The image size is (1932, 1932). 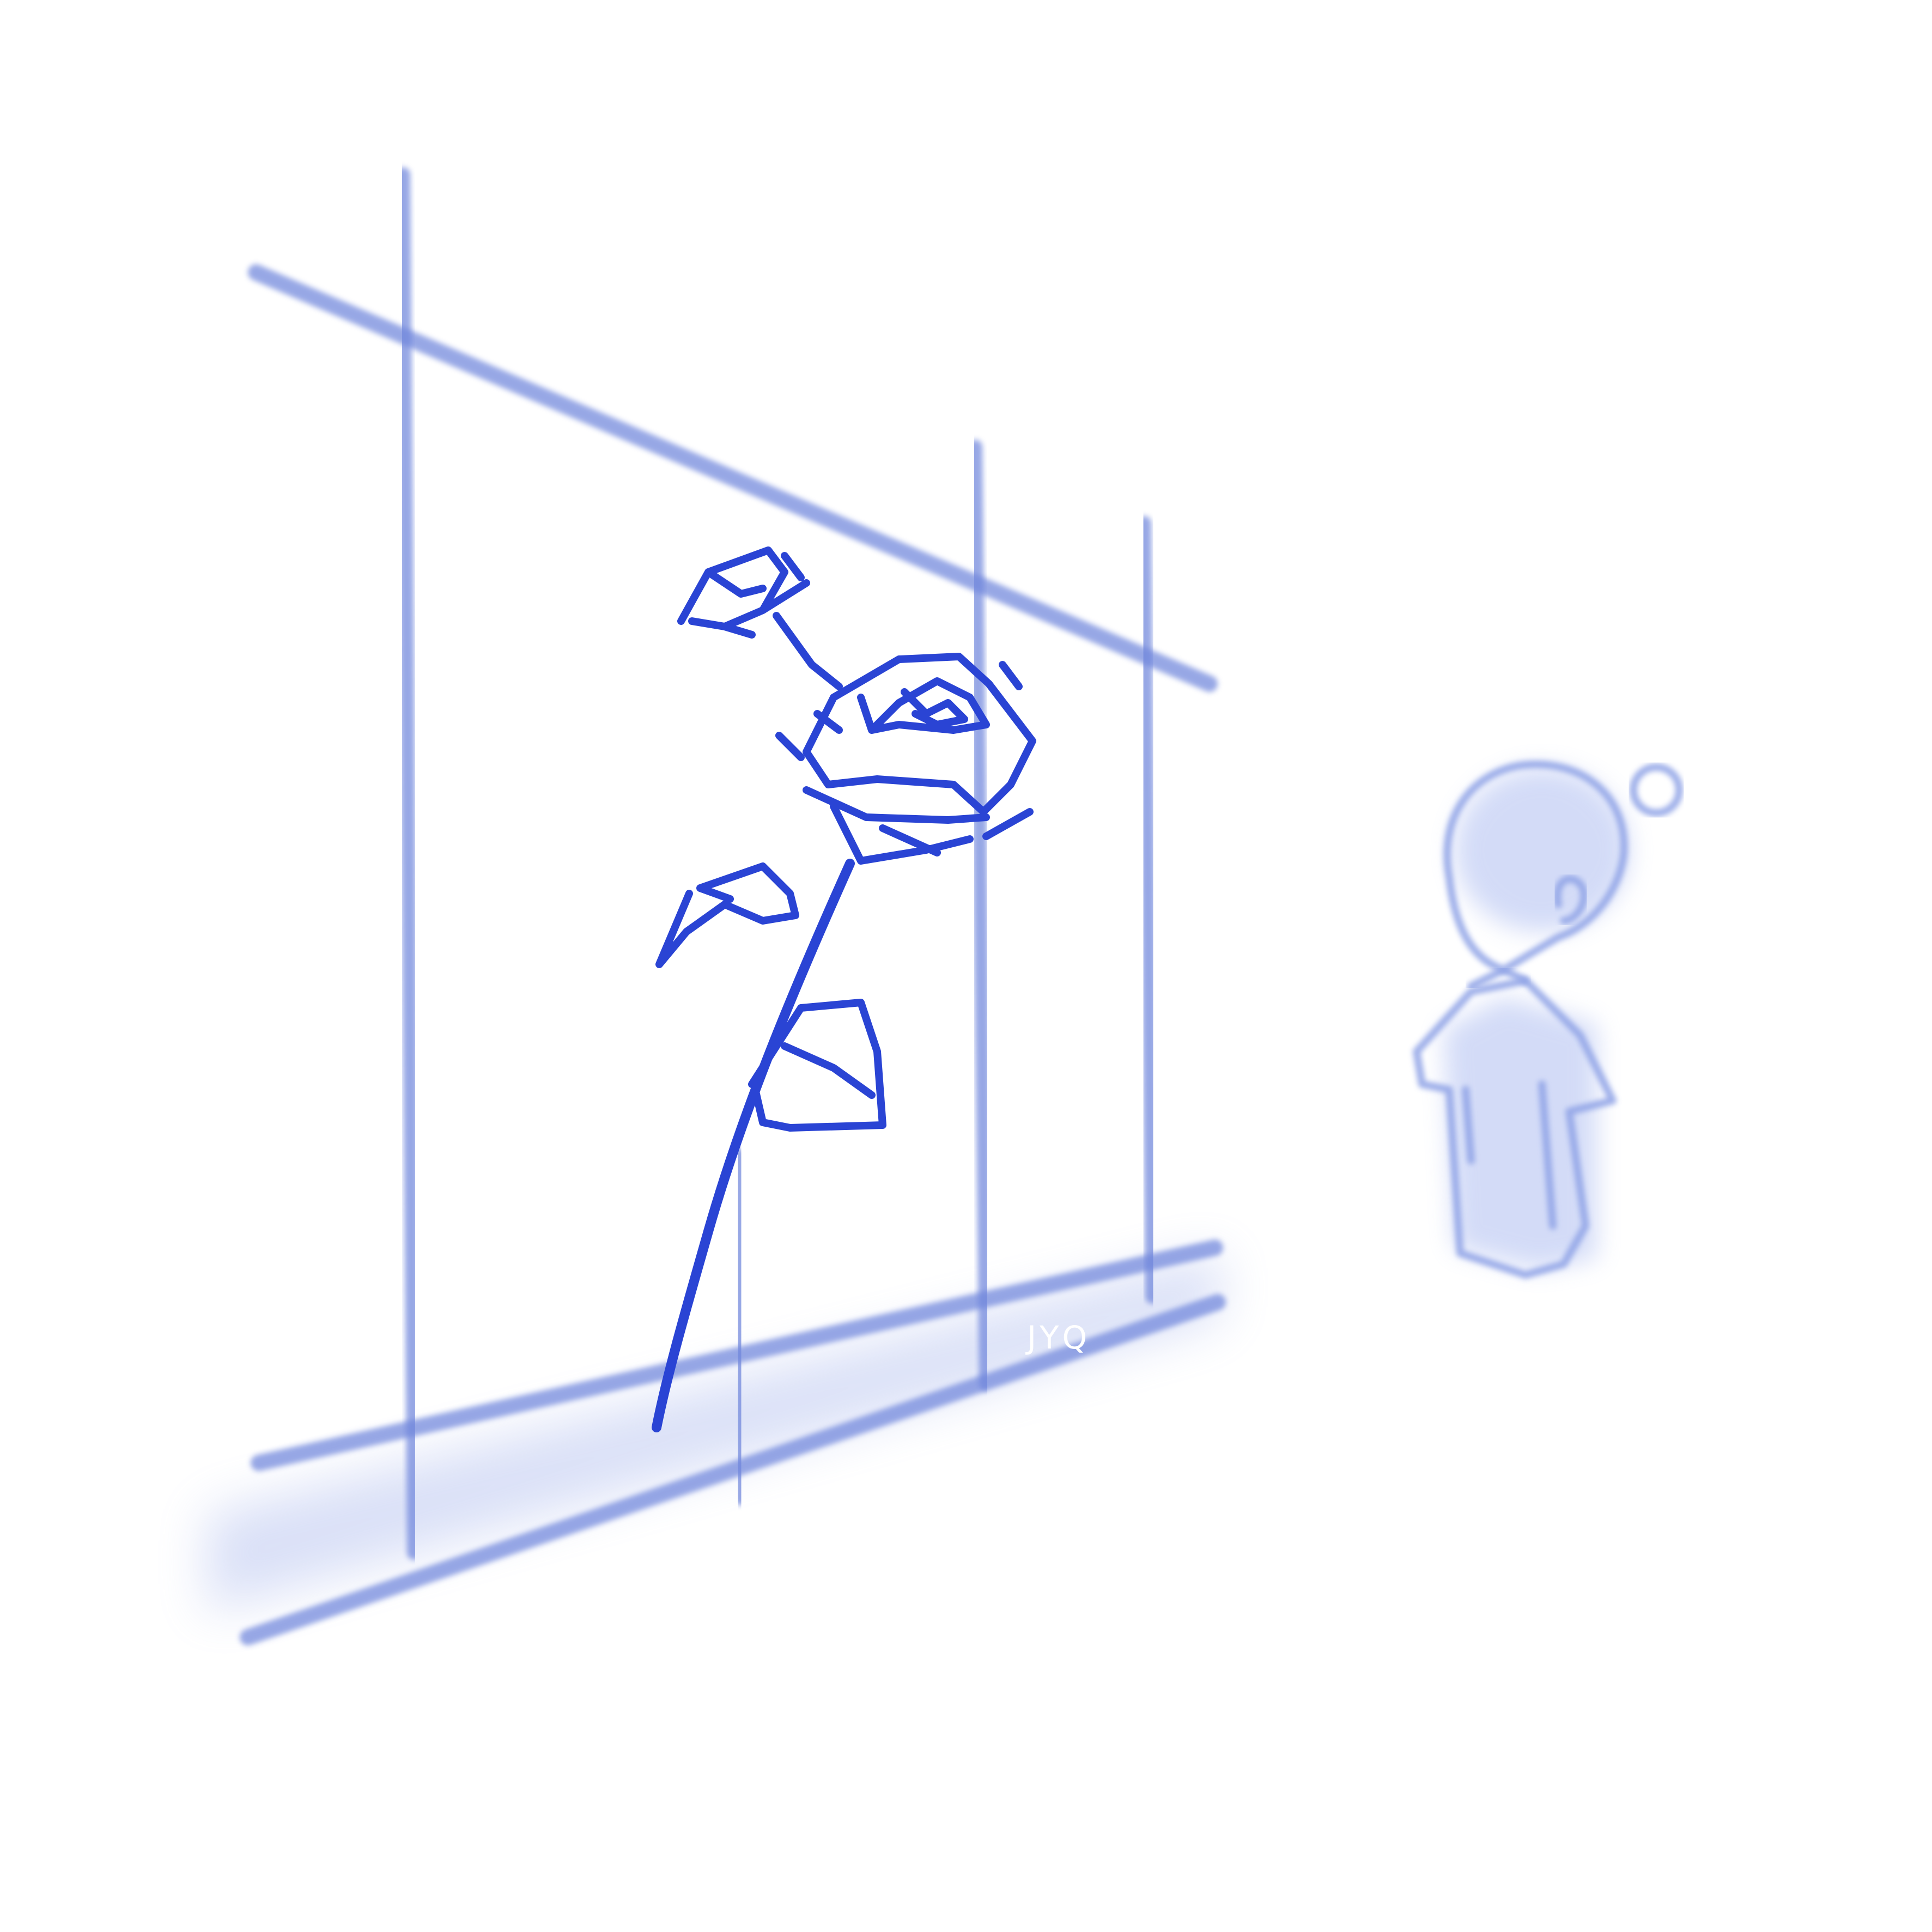 I want to click on figure-head, so click(x=1535, y=868).